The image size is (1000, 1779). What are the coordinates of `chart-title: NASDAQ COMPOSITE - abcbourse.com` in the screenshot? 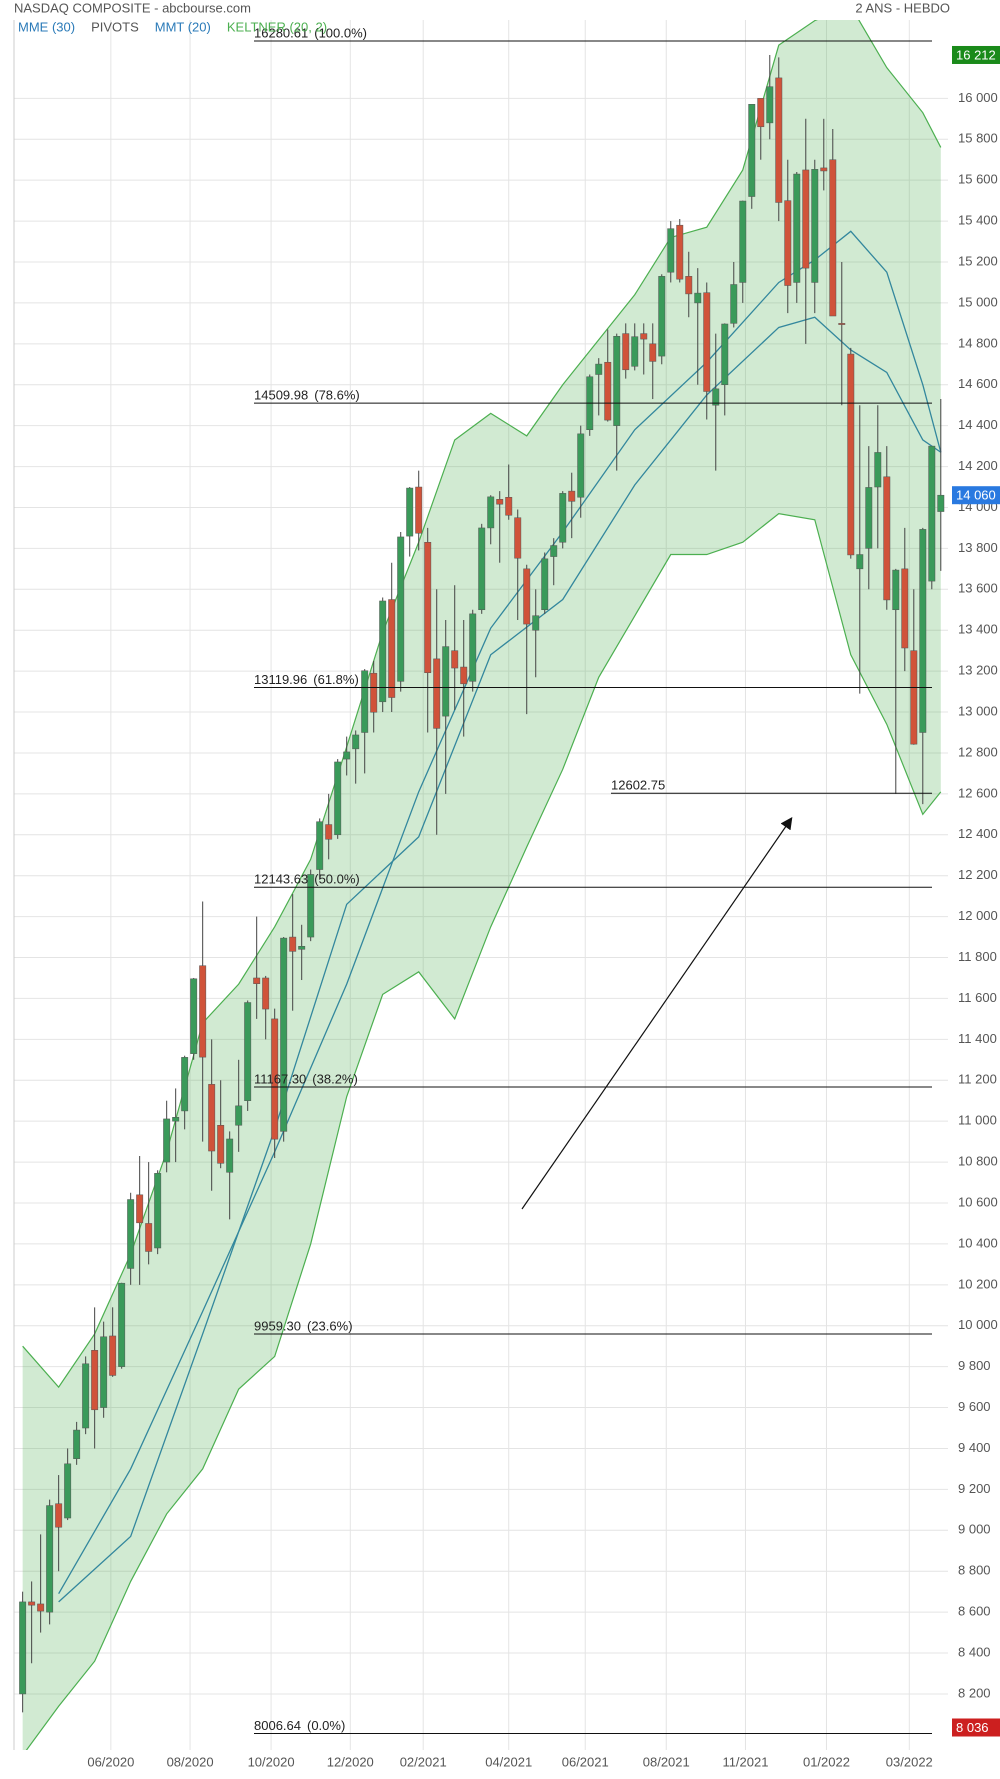 It's located at (132, 7).